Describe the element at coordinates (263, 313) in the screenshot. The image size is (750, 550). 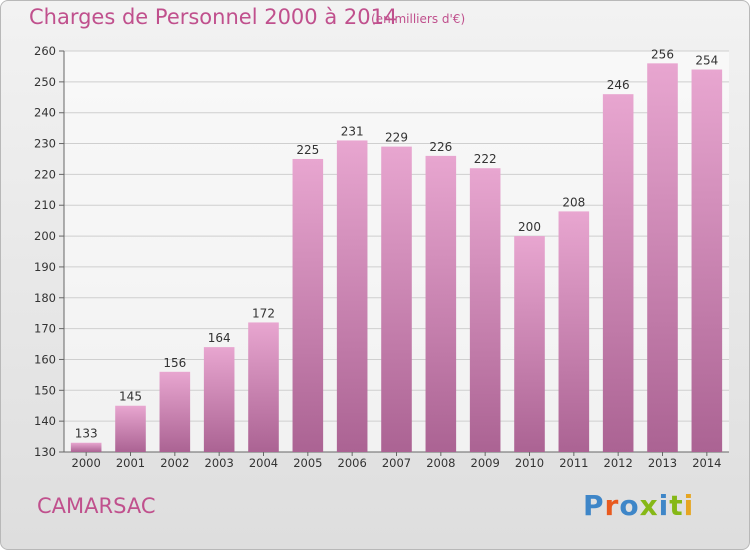
I see `data-label-2004: 172` at that location.